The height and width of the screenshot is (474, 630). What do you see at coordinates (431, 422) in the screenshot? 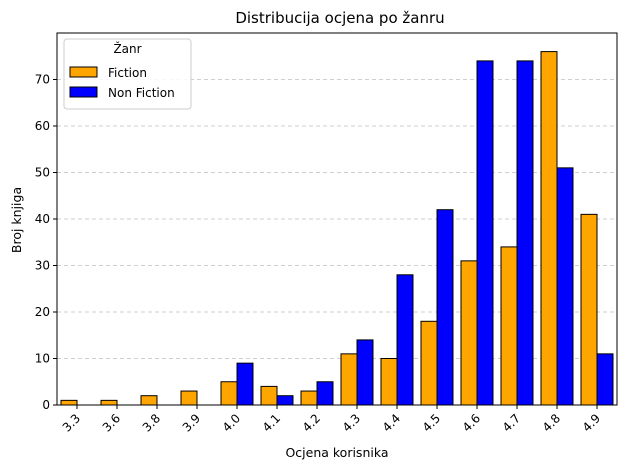
I see `x-tick-label: 4.5` at bounding box center [431, 422].